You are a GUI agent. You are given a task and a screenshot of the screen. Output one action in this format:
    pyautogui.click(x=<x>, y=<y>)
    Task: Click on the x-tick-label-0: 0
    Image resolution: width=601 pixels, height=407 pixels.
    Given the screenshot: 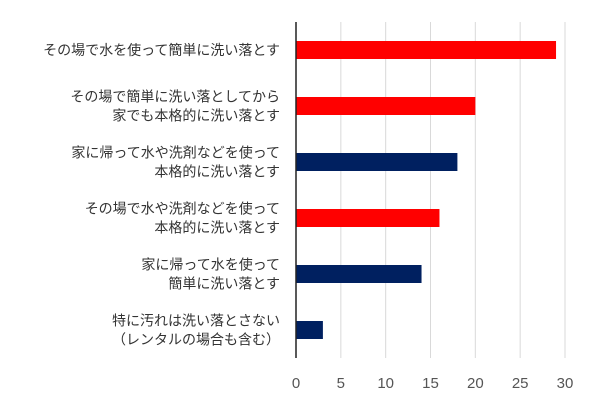 What is the action you would take?
    pyautogui.click(x=296, y=383)
    